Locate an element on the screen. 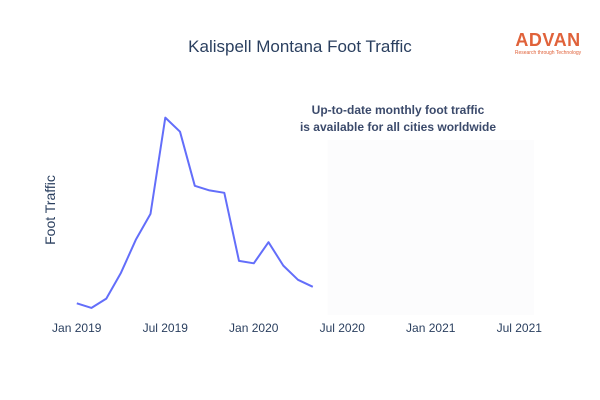 This screenshot has height=400, width=600. advan-logo: ADVAN Research through Technology is located at coordinates (548, 43).